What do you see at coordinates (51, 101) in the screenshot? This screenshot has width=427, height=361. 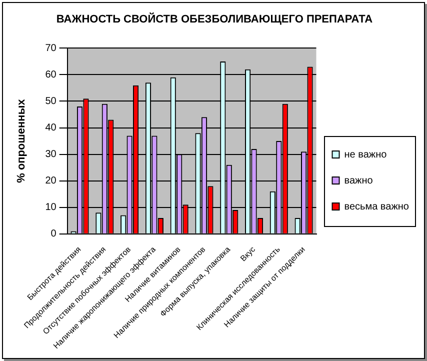 I see `y-tick-label: 50` at bounding box center [51, 101].